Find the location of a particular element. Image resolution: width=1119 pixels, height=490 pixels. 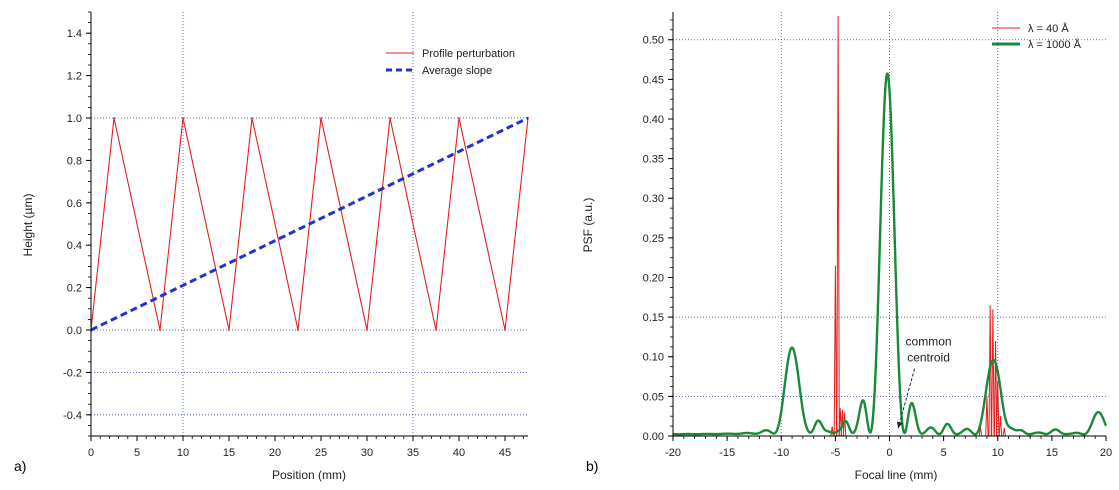

panel-a-y-axis-label: Height (µm) is located at coordinates (28, 225).